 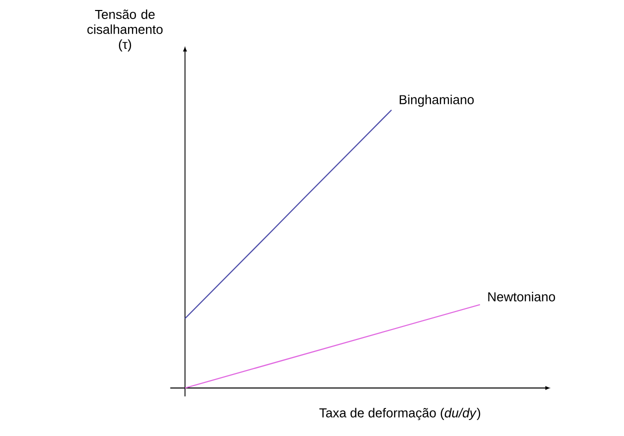 What do you see at coordinates (125, 31) in the screenshot?
I see `y-axis-title: Tensão de cisalhamento (τ)` at bounding box center [125, 31].